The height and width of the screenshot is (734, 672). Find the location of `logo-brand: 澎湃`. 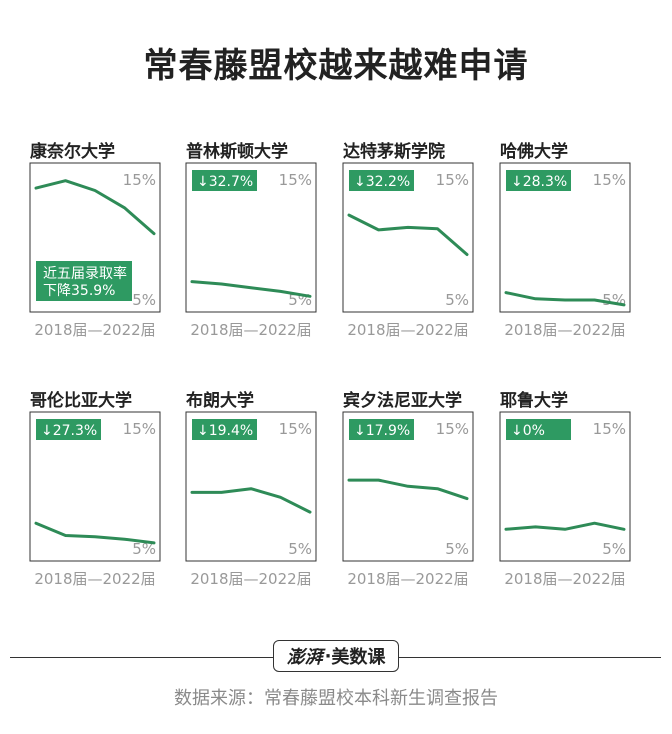

logo-brand: 澎湃 is located at coordinates (304, 657).